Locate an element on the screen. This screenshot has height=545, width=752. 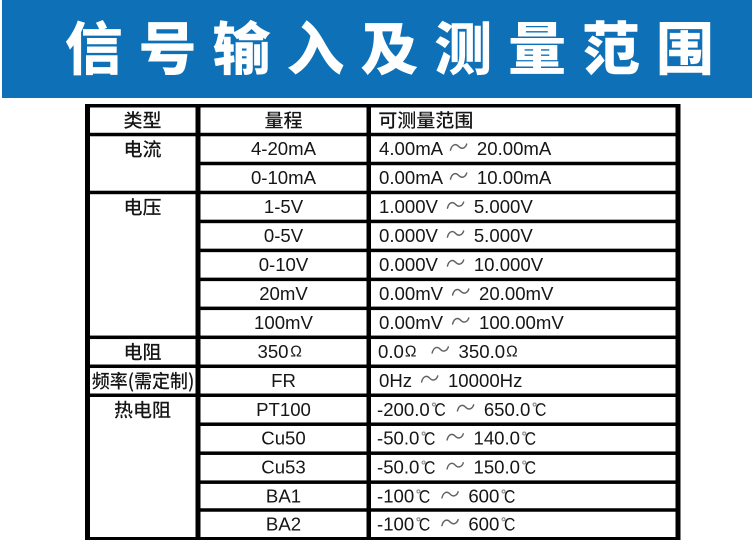
svg-text: 650.0 is located at coordinates (507, 409).